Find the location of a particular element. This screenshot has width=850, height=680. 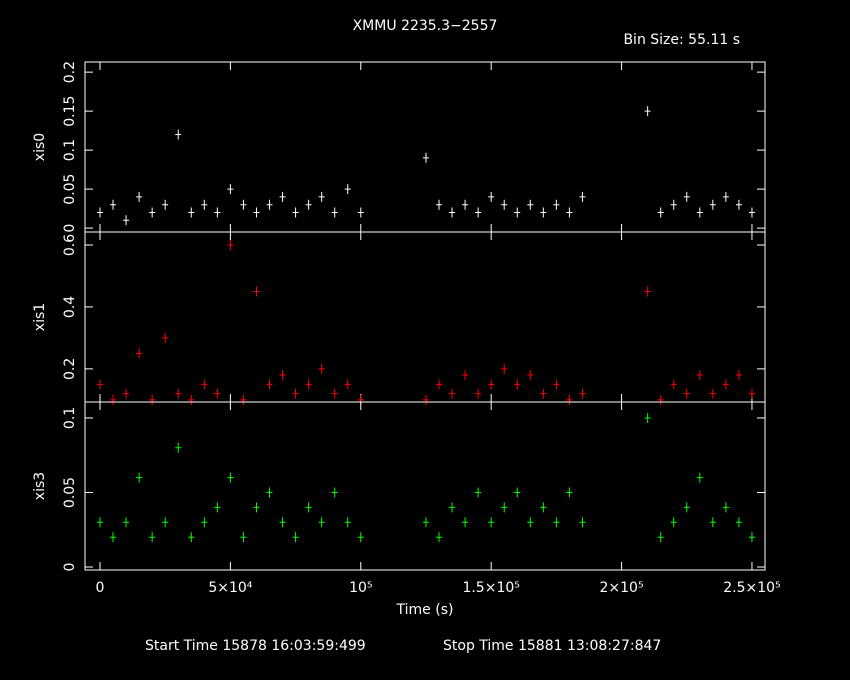

x-tick-label: 10⁵ is located at coordinates (360, 588).